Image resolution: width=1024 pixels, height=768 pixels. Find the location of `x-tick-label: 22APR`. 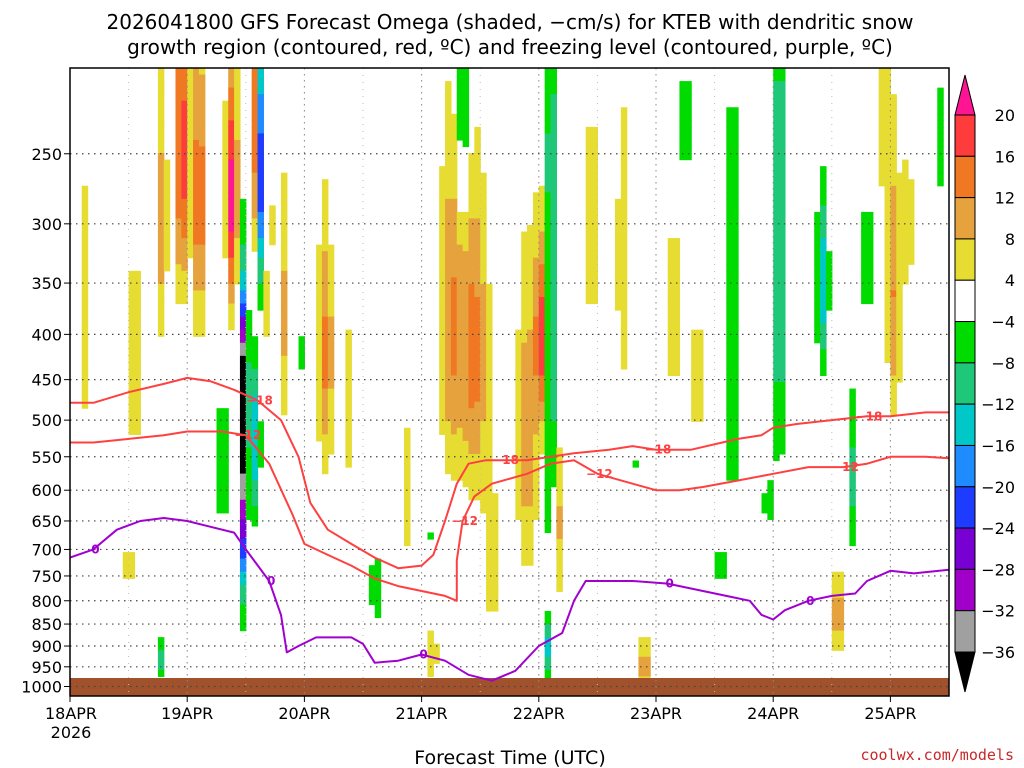

x-tick-label: 22APR is located at coordinates (539, 713).